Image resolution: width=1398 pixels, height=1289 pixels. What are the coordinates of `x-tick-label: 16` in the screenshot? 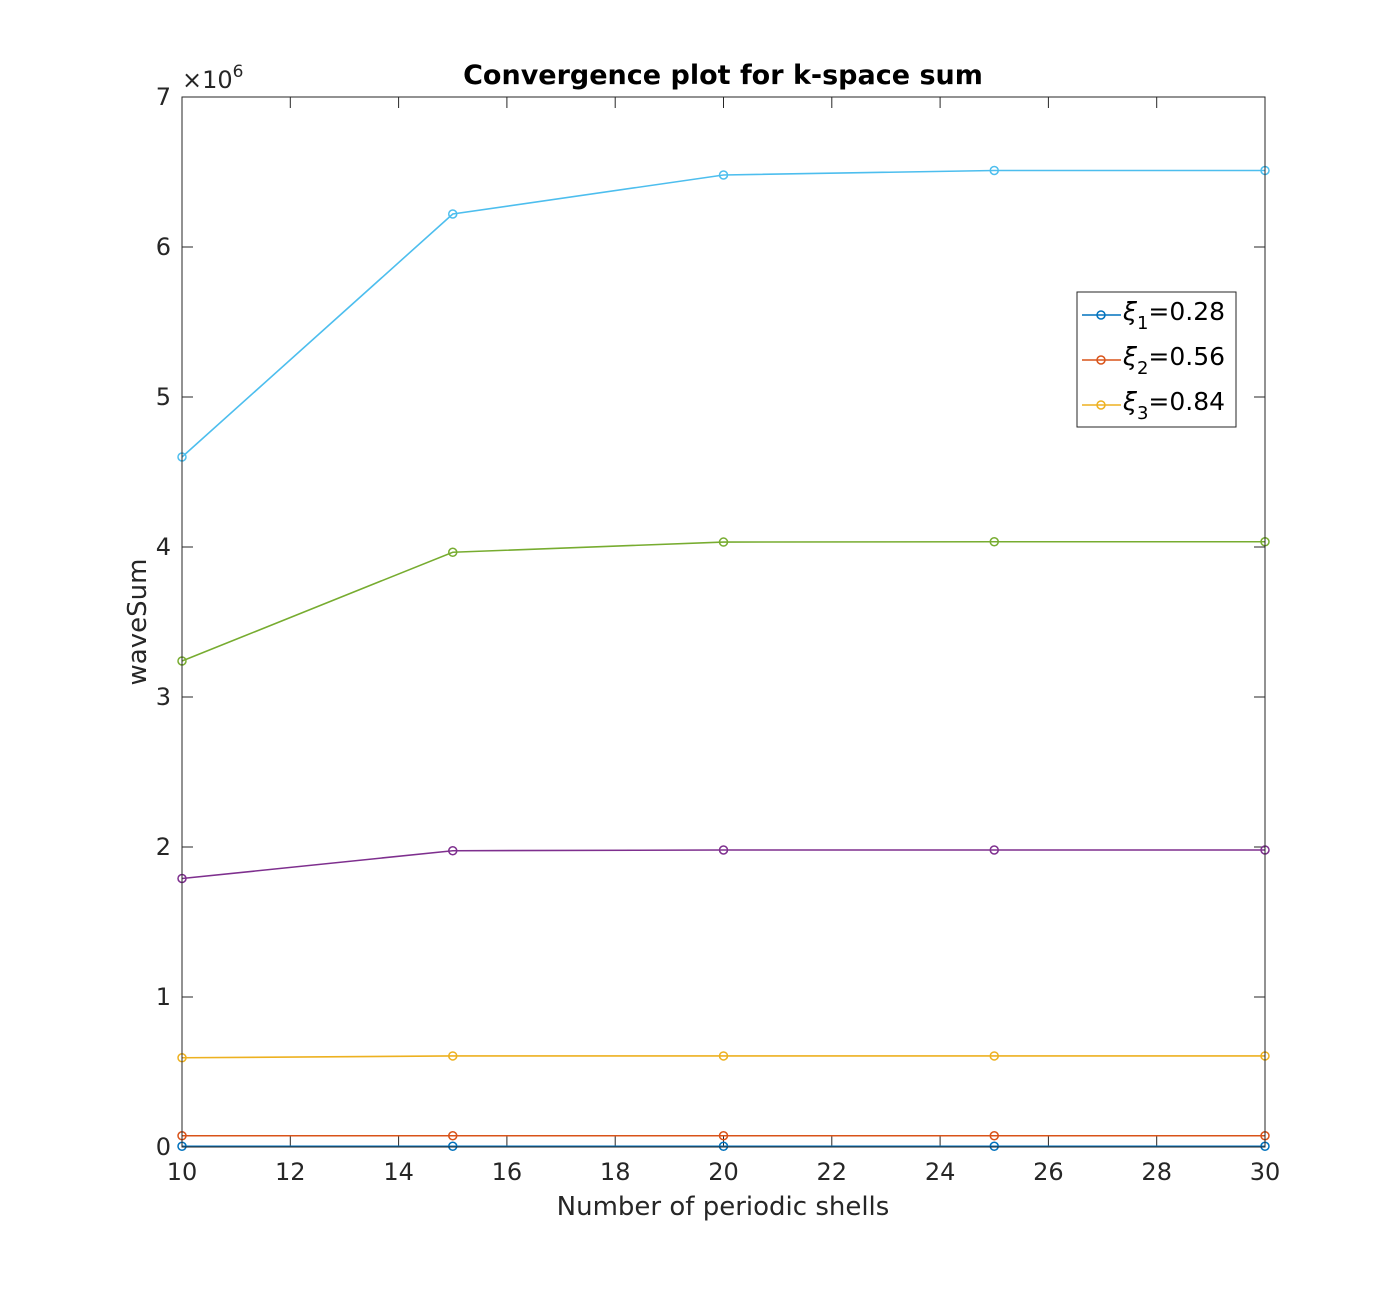 It's located at (507, 1172).